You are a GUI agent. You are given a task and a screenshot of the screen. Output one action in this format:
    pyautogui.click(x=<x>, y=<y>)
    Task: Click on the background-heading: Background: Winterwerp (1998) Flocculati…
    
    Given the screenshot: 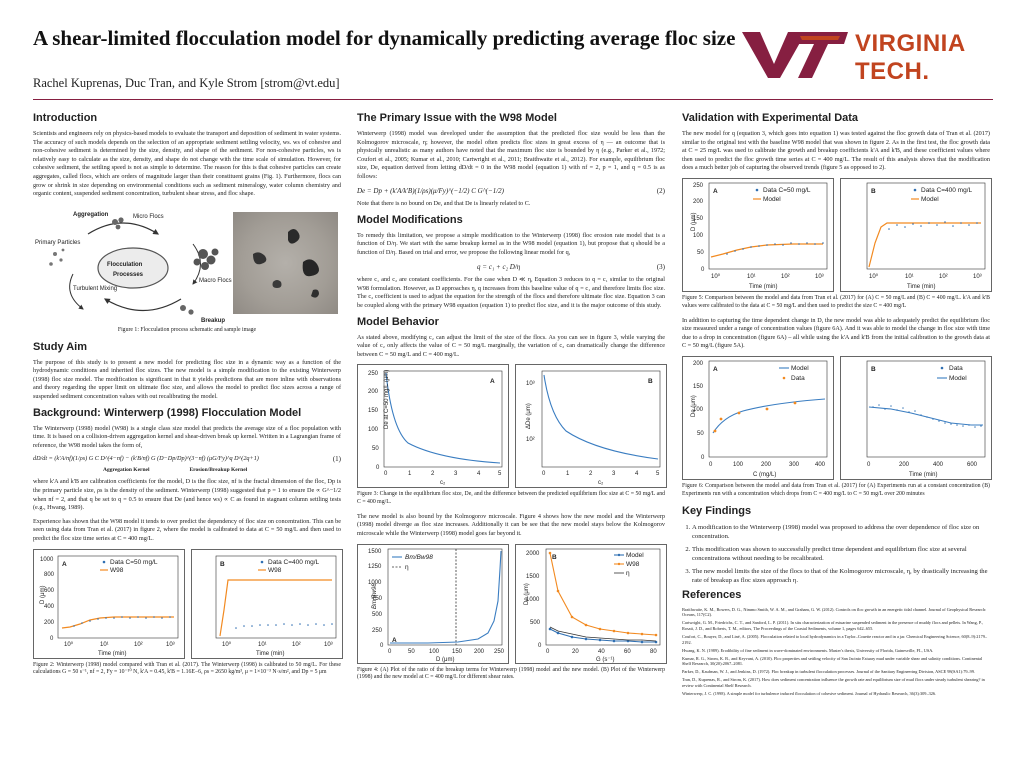 What is the action you would take?
    pyautogui.click(x=167, y=412)
    